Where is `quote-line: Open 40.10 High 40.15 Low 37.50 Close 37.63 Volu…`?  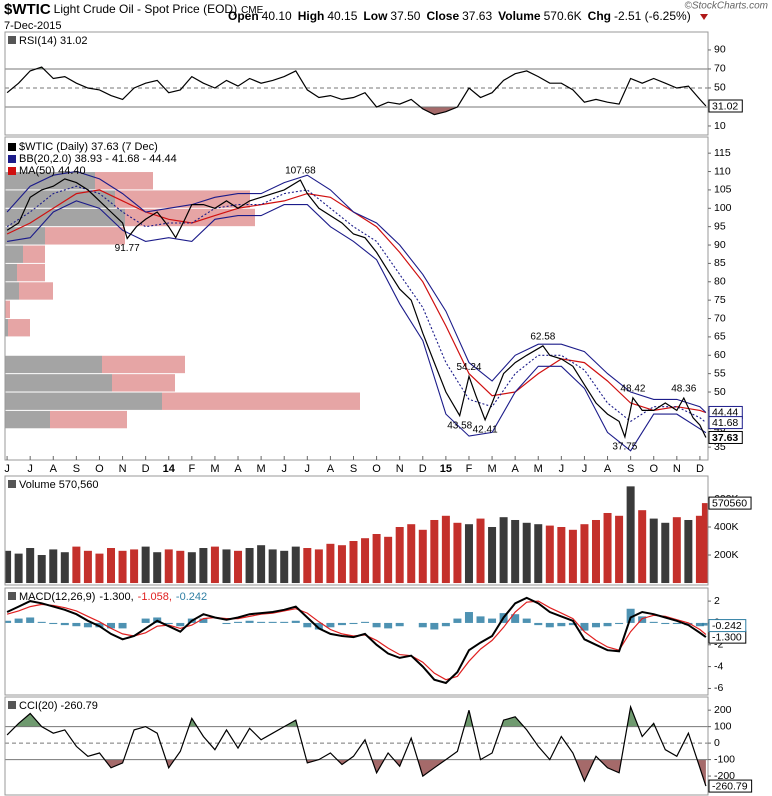 quote-line: Open 40.10 High 40.15 Low 37.50 Close 37.63 Volu… is located at coordinates (459, 16).